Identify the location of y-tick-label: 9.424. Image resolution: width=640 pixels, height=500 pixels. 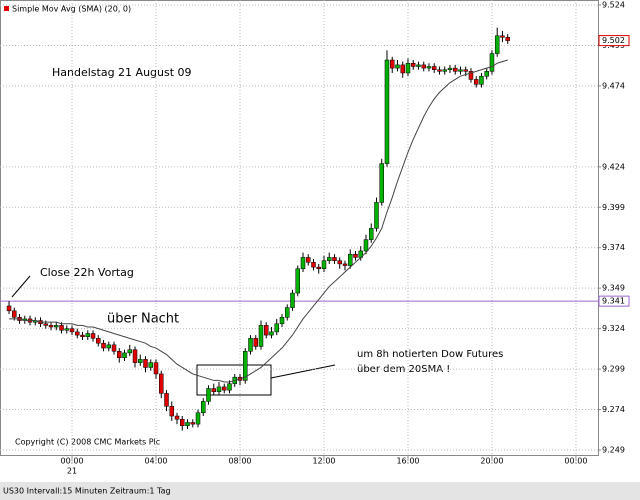
(613, 166).